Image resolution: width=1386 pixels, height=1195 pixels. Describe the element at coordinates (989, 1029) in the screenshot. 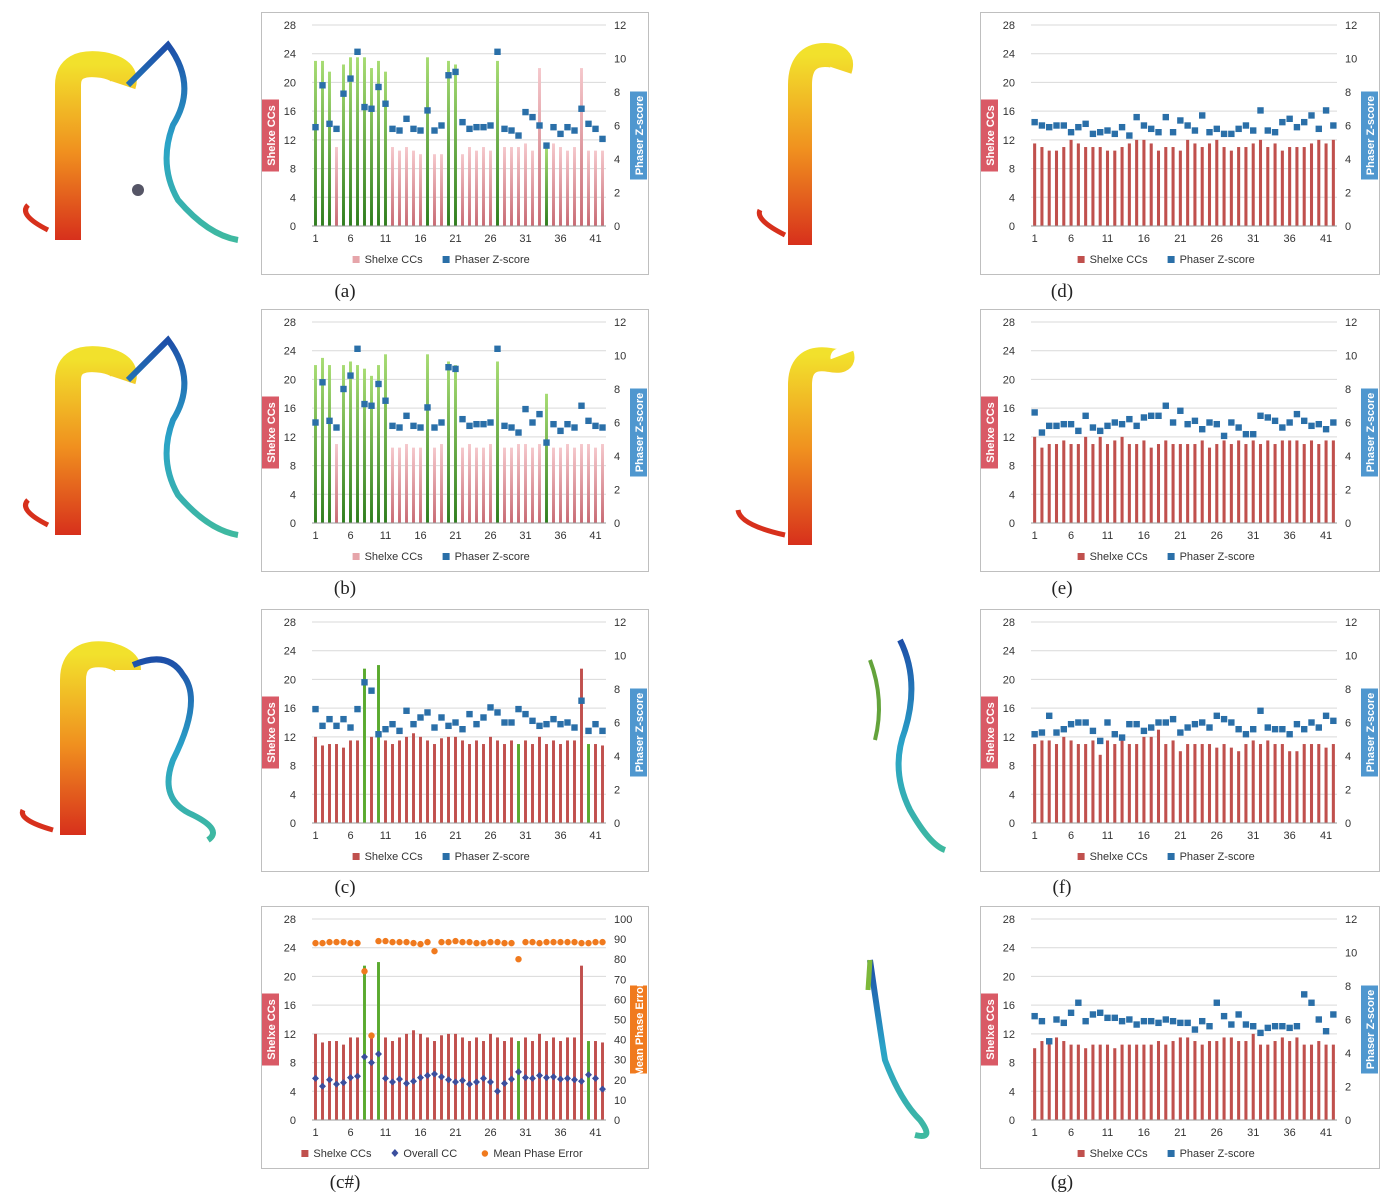

I see `y-axis-label-box` at that location.